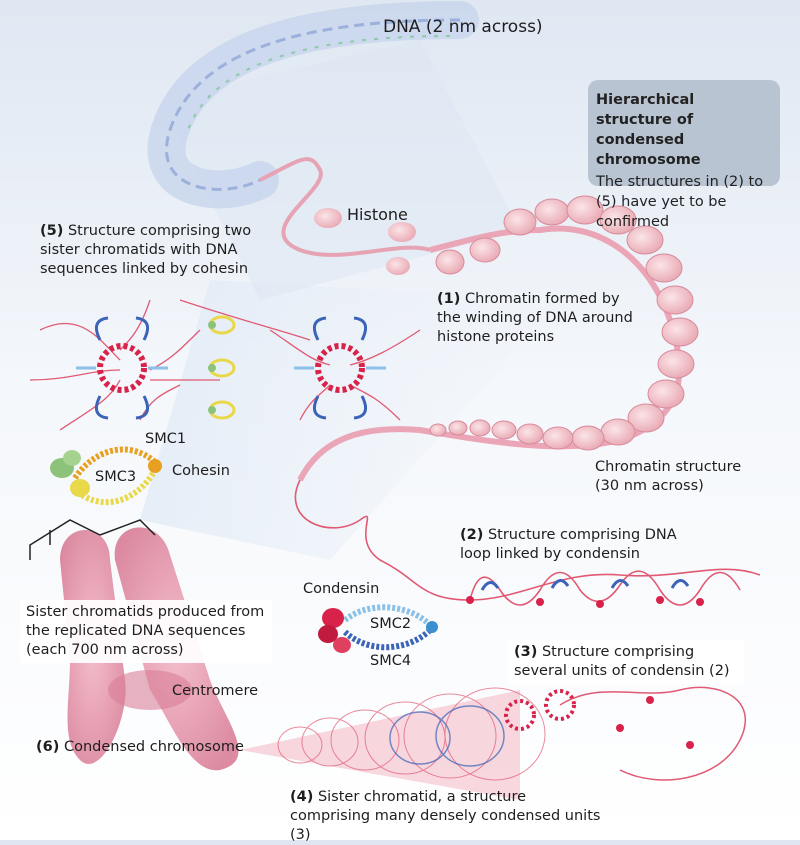  I want to click on smc4-label: SMC4, so click(390, 661).